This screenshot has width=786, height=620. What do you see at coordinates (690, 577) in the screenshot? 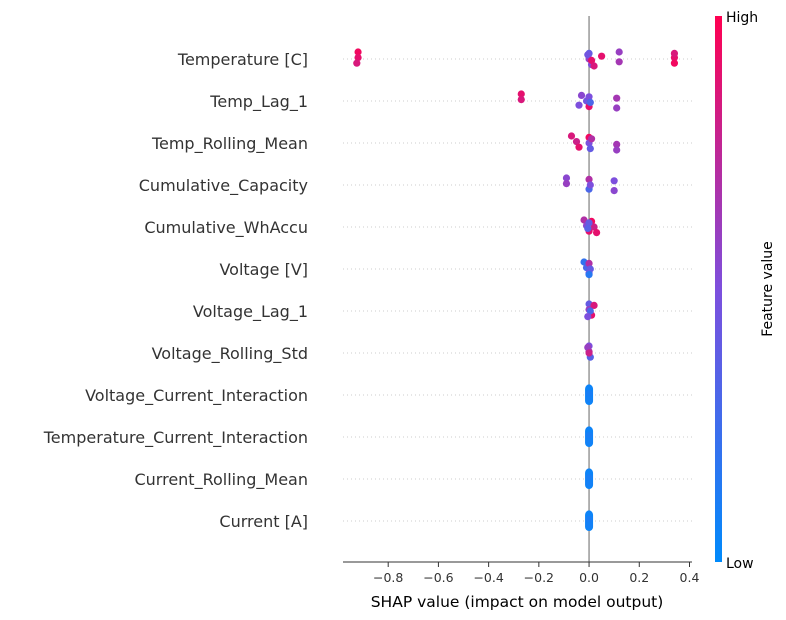
I see `x-tick-label: 0.4` at bounding box center [690, 577].